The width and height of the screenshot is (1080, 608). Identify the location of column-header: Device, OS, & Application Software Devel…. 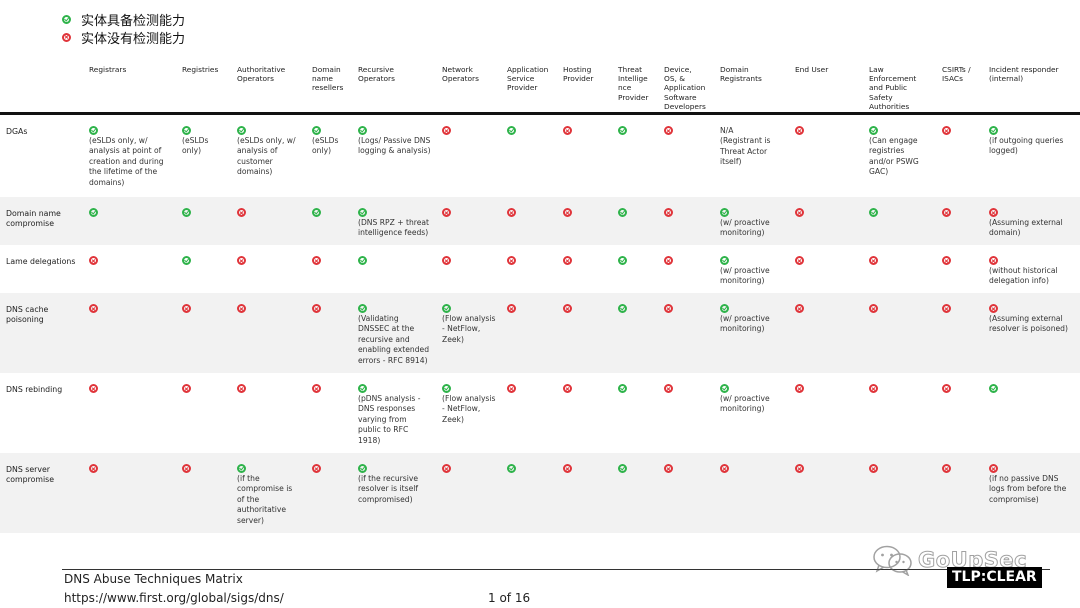
(685, 88).